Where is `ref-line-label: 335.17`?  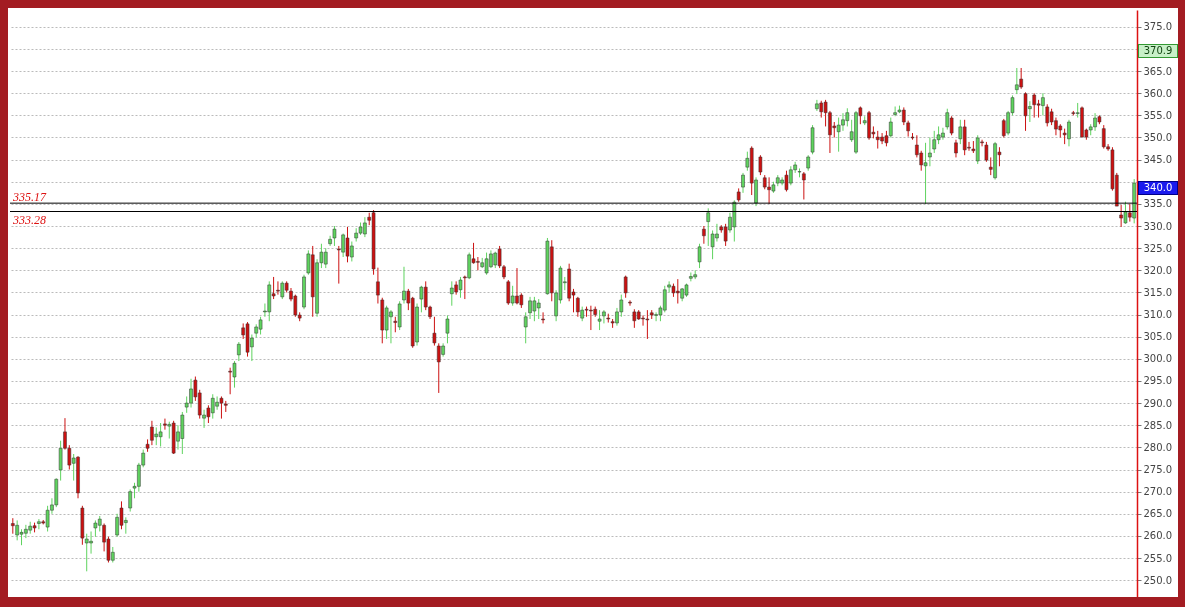 ref-line-label: 335.17 is located at coordinates (29, 197).